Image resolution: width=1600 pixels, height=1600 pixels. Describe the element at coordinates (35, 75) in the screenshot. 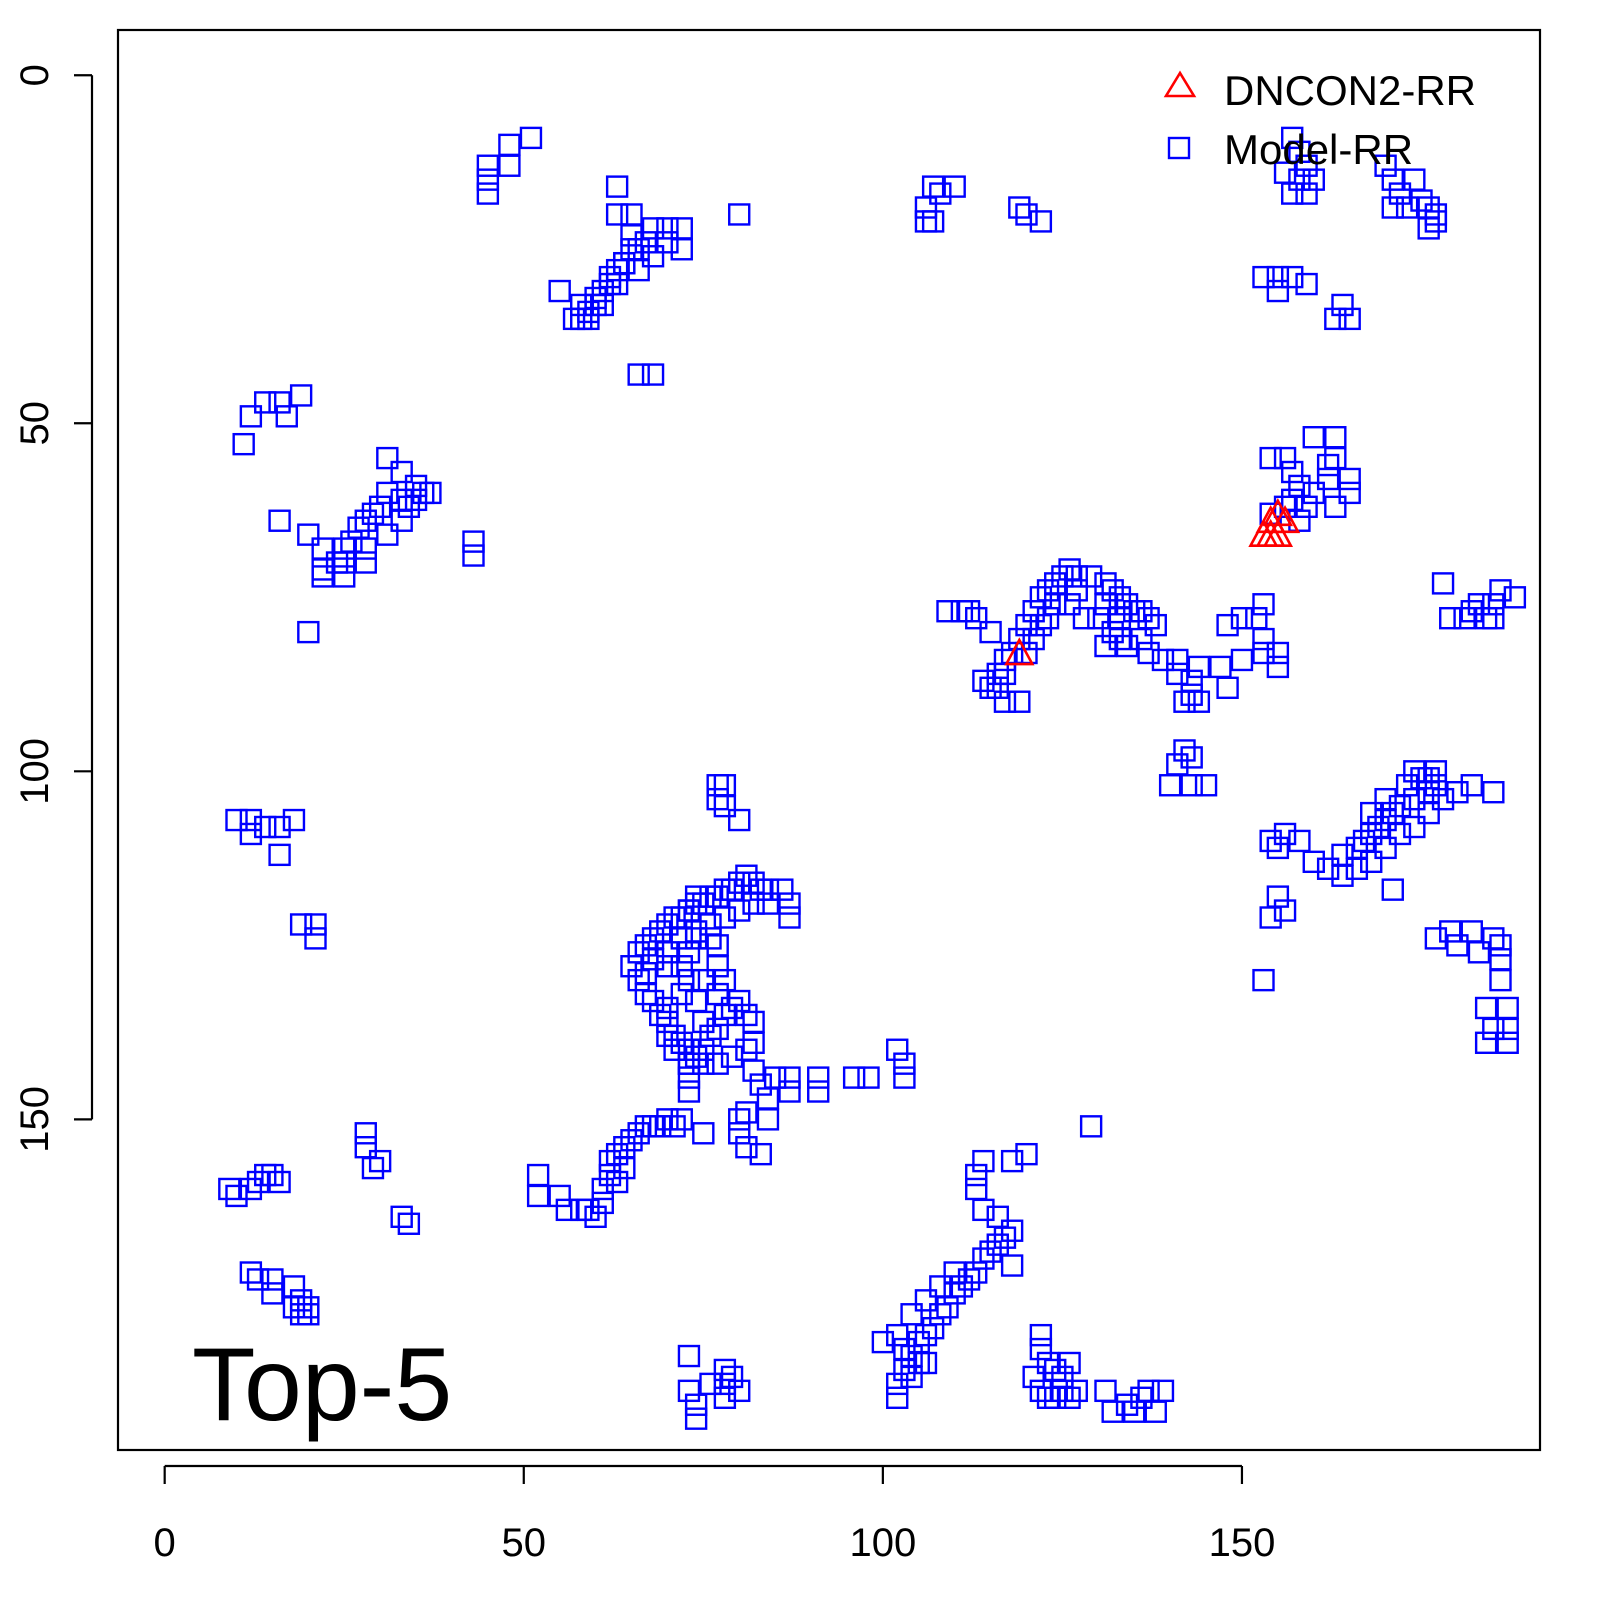

I see `y-tick-label-0: 0` at that location.